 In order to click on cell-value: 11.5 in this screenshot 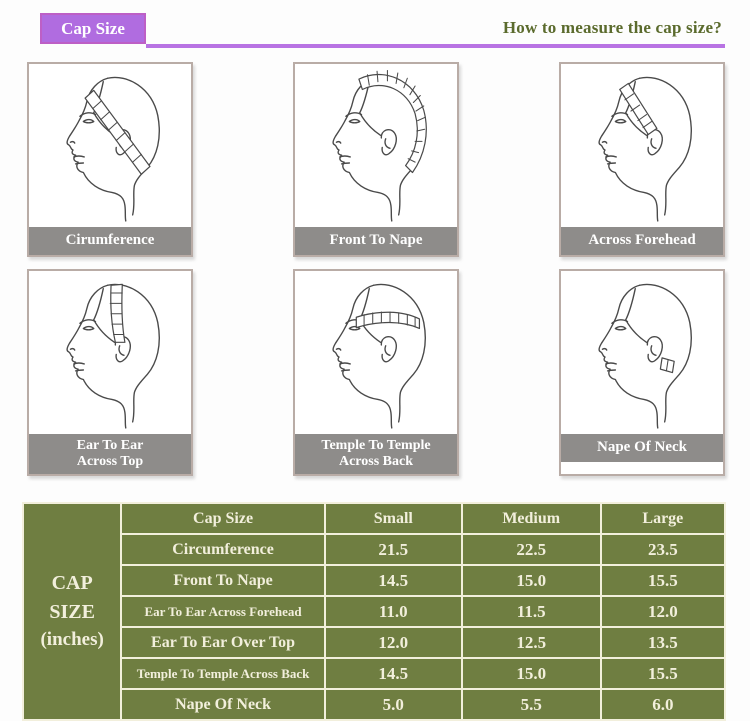, I will do `click(531, 612)`.